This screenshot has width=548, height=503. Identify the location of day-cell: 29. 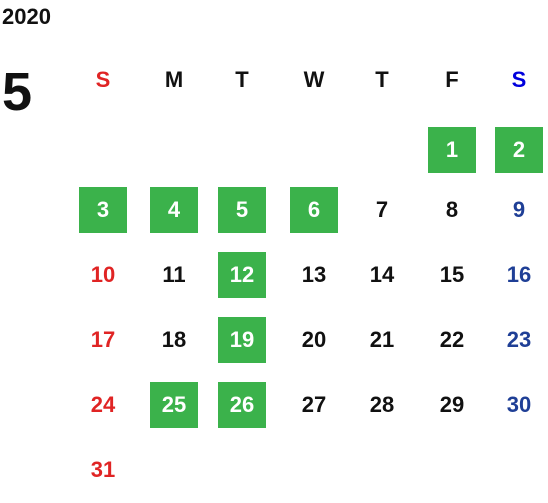
(452, 404).